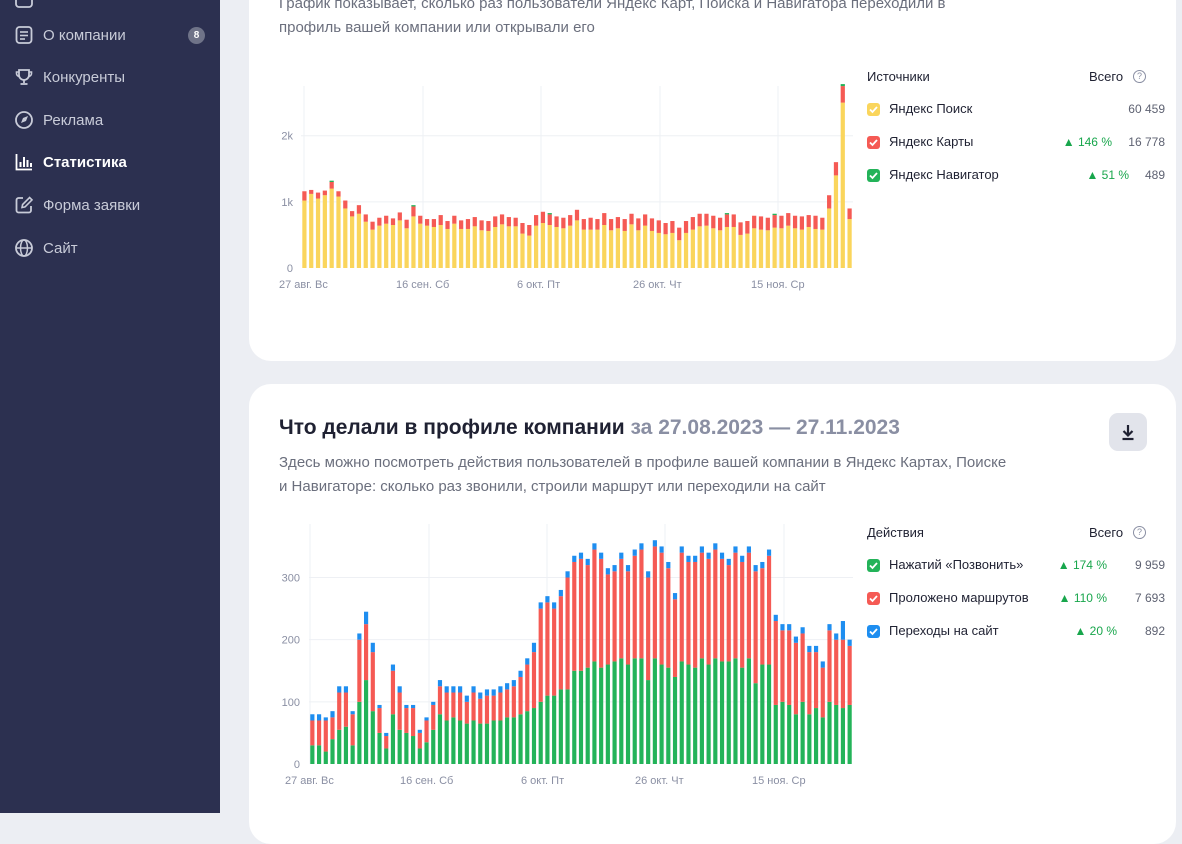 This screenshot has width=1182, height=844. What do you see at coordinates (426, 781) in the screenshot?
I see `x-tick-label: 16 сен. Сб` at bounding box center [426, 781].